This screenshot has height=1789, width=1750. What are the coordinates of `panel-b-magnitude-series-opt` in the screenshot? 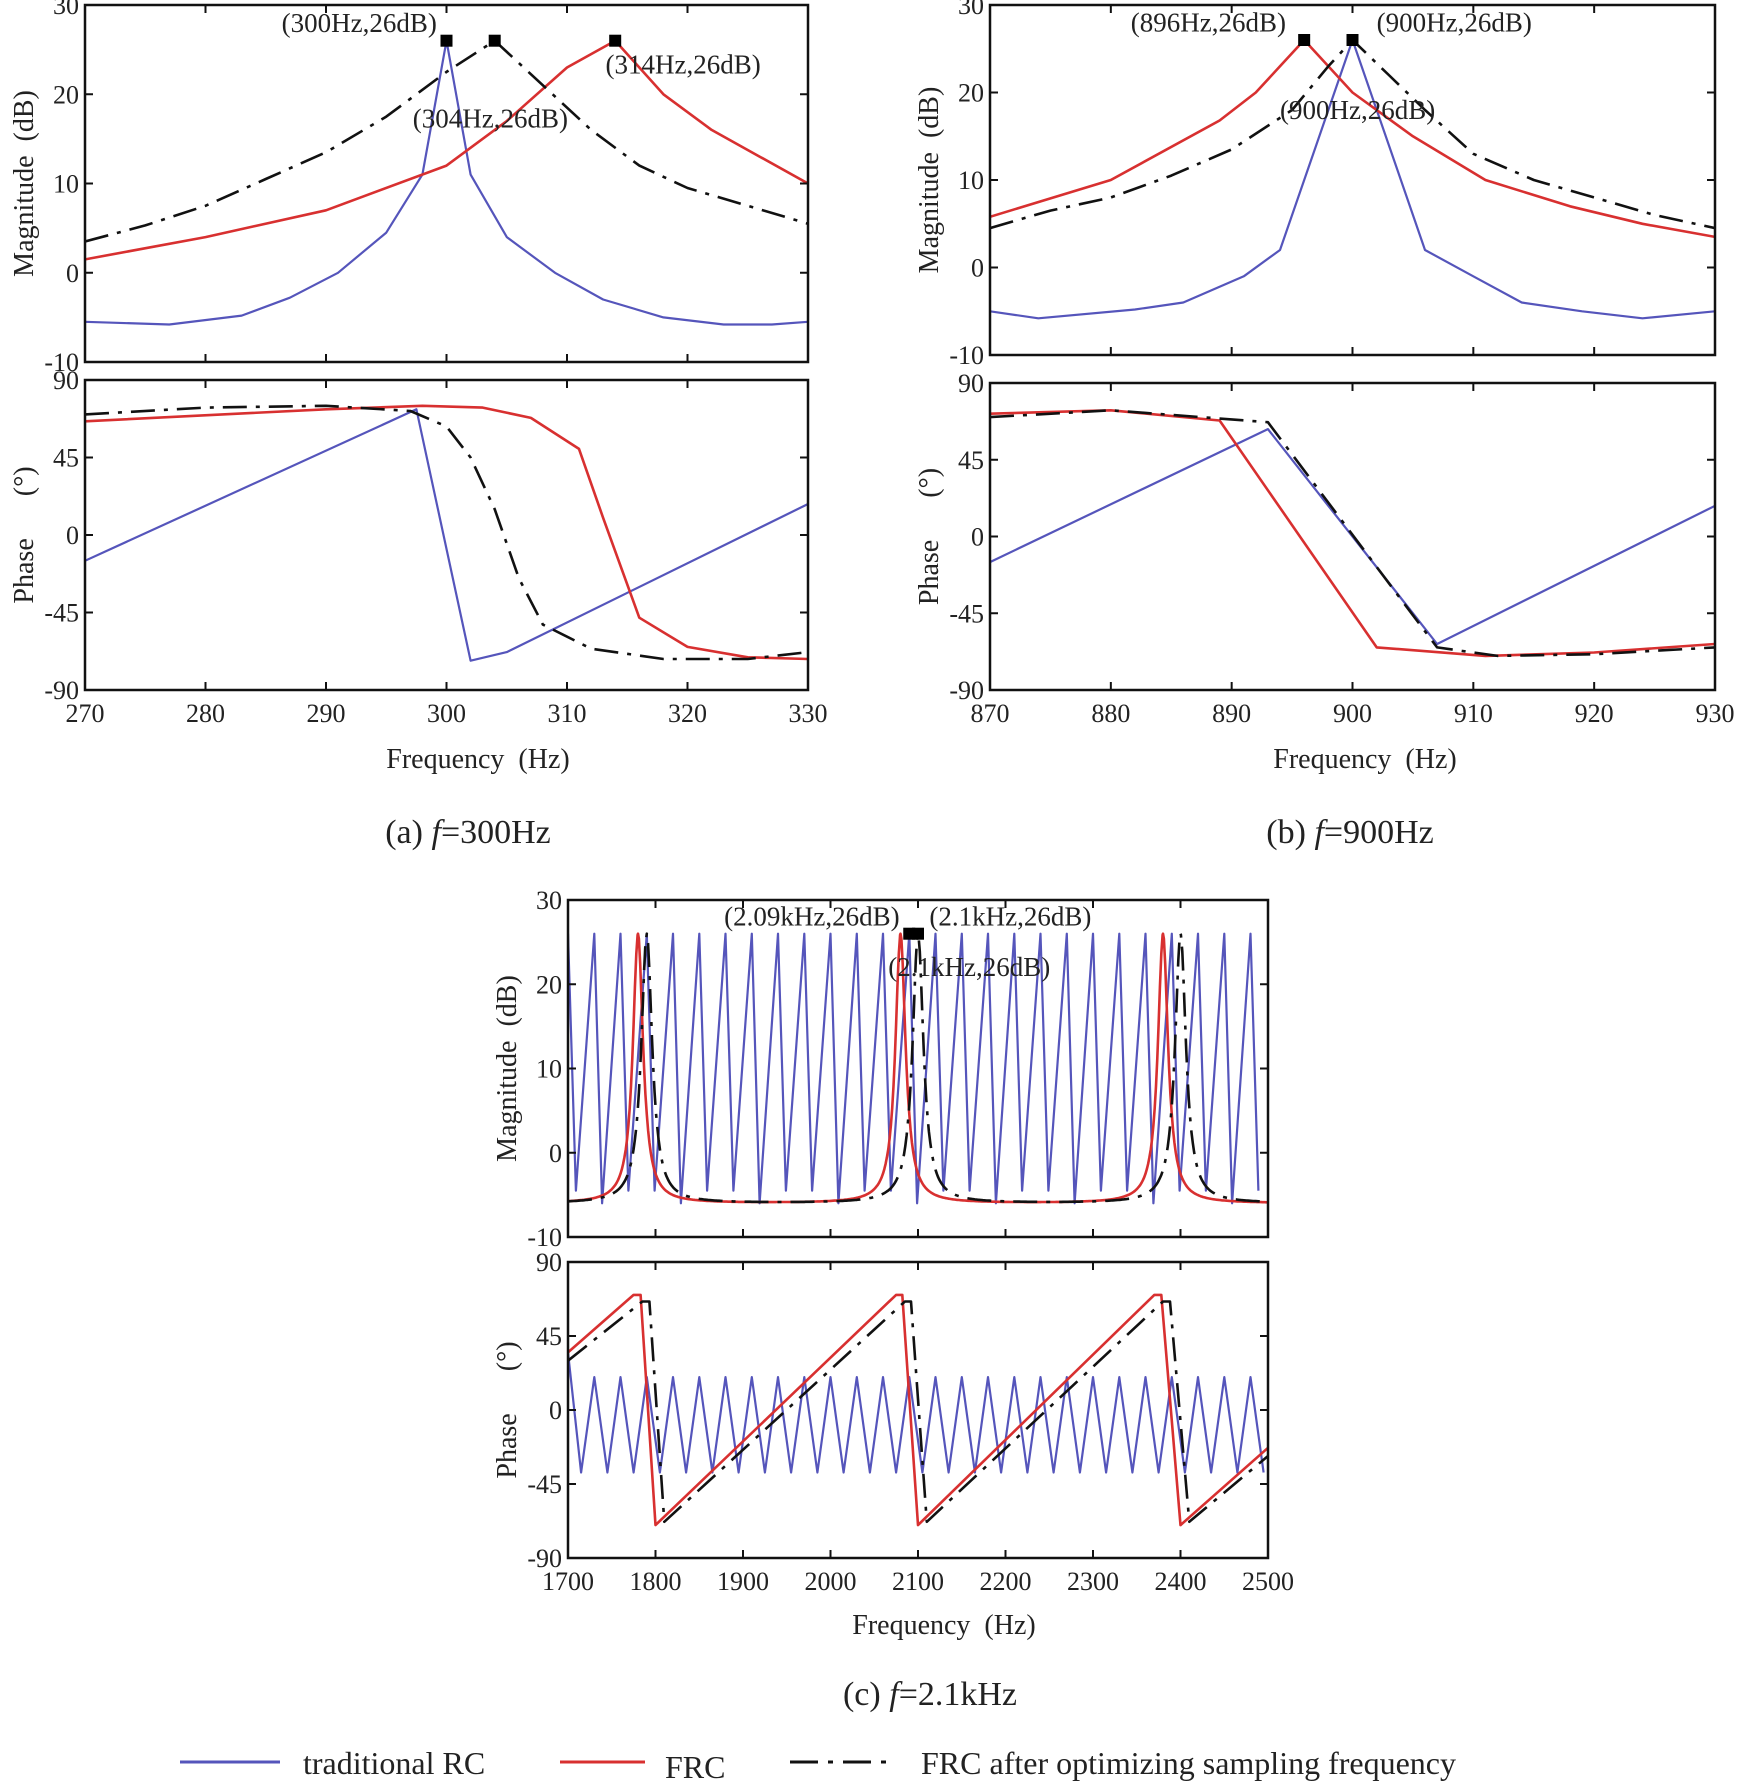 It's located at (1352, 134).